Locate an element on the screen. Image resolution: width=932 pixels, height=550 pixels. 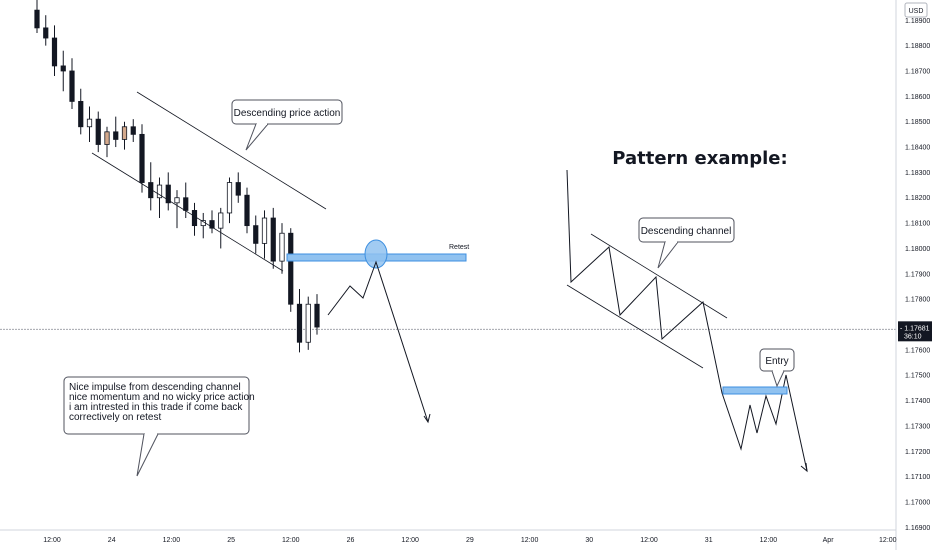
price-tick-label: 1.17500 is located at coordinates (917, 376).